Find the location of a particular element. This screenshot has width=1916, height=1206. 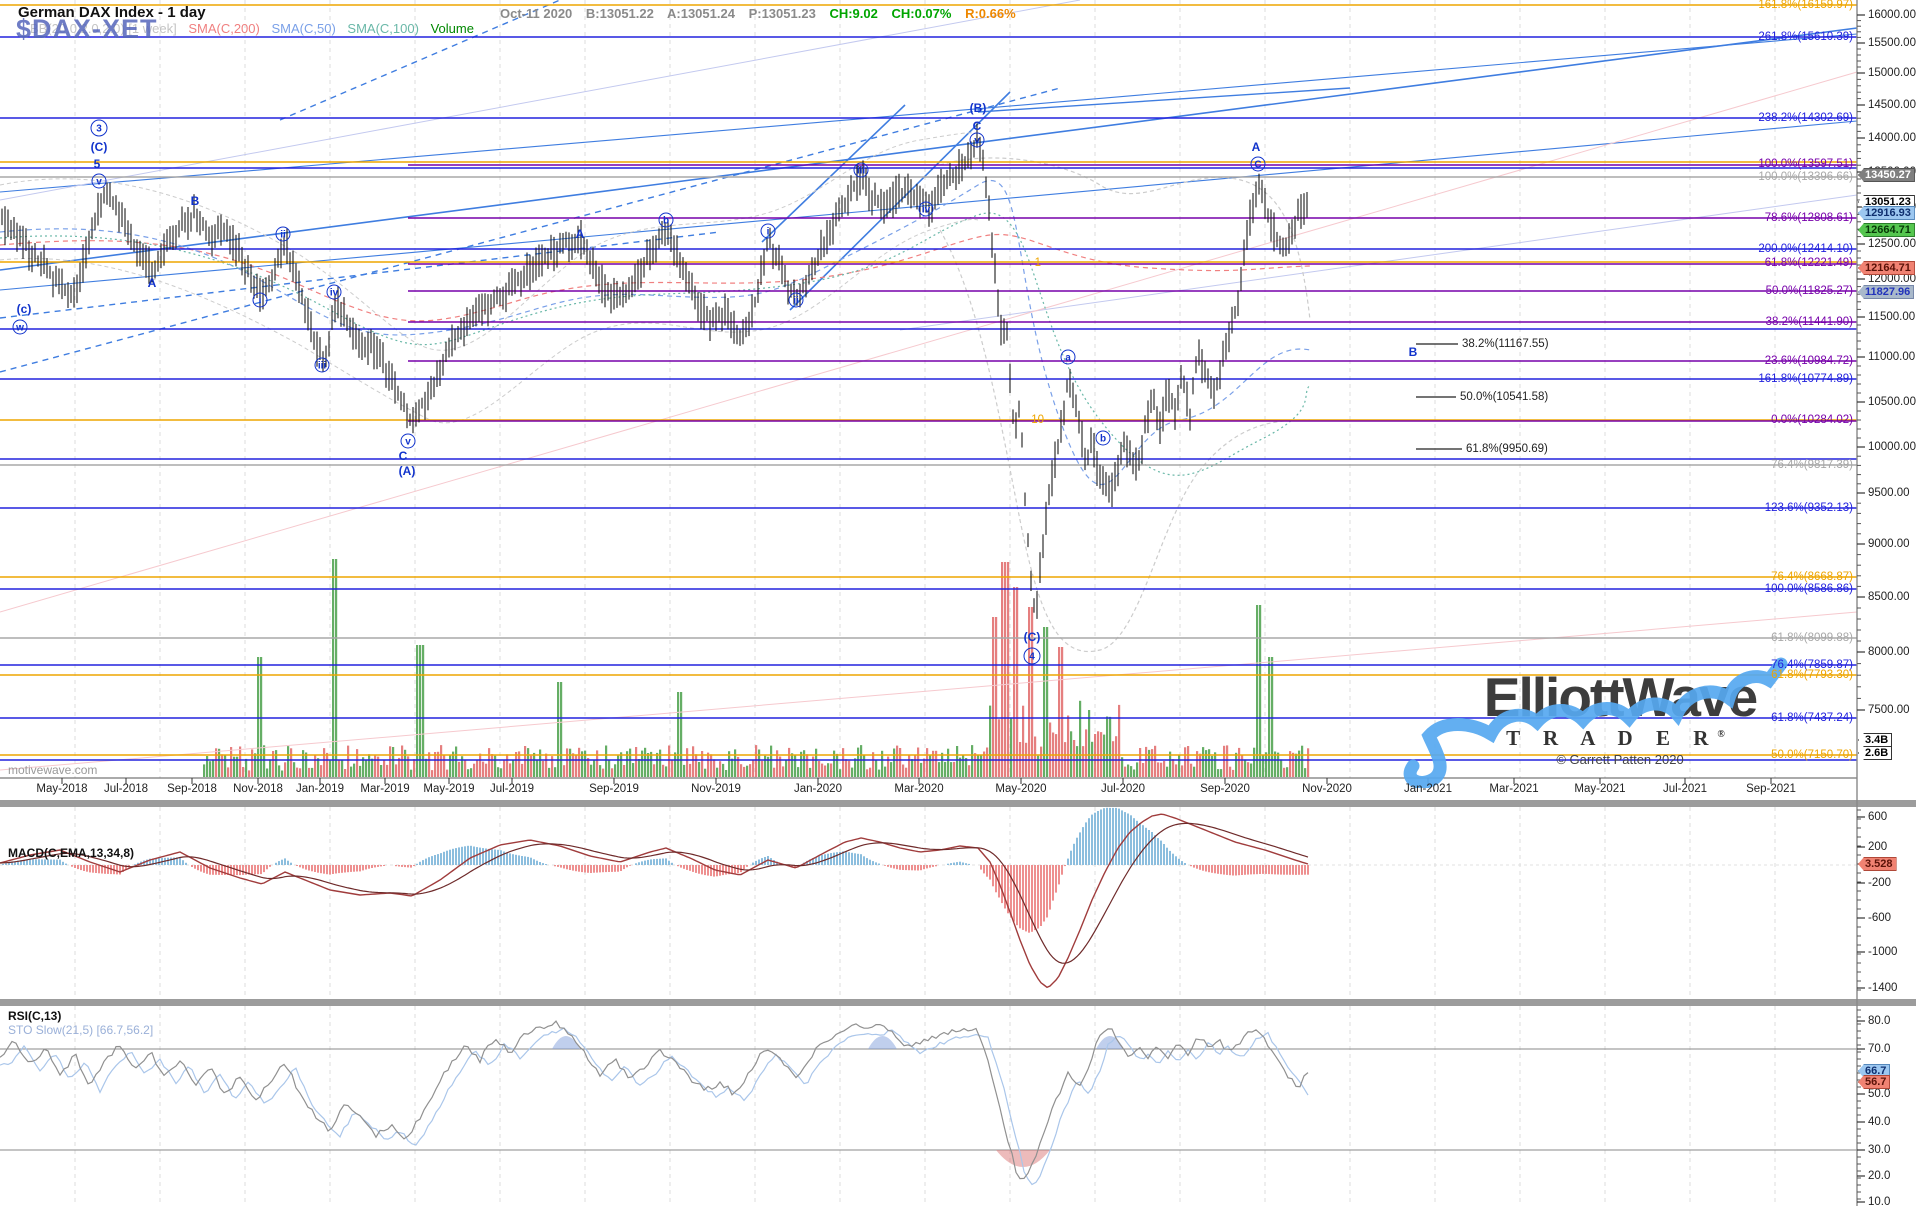

time-axis-month-label: Jan-2021 is located at coordinates (1428, 789).